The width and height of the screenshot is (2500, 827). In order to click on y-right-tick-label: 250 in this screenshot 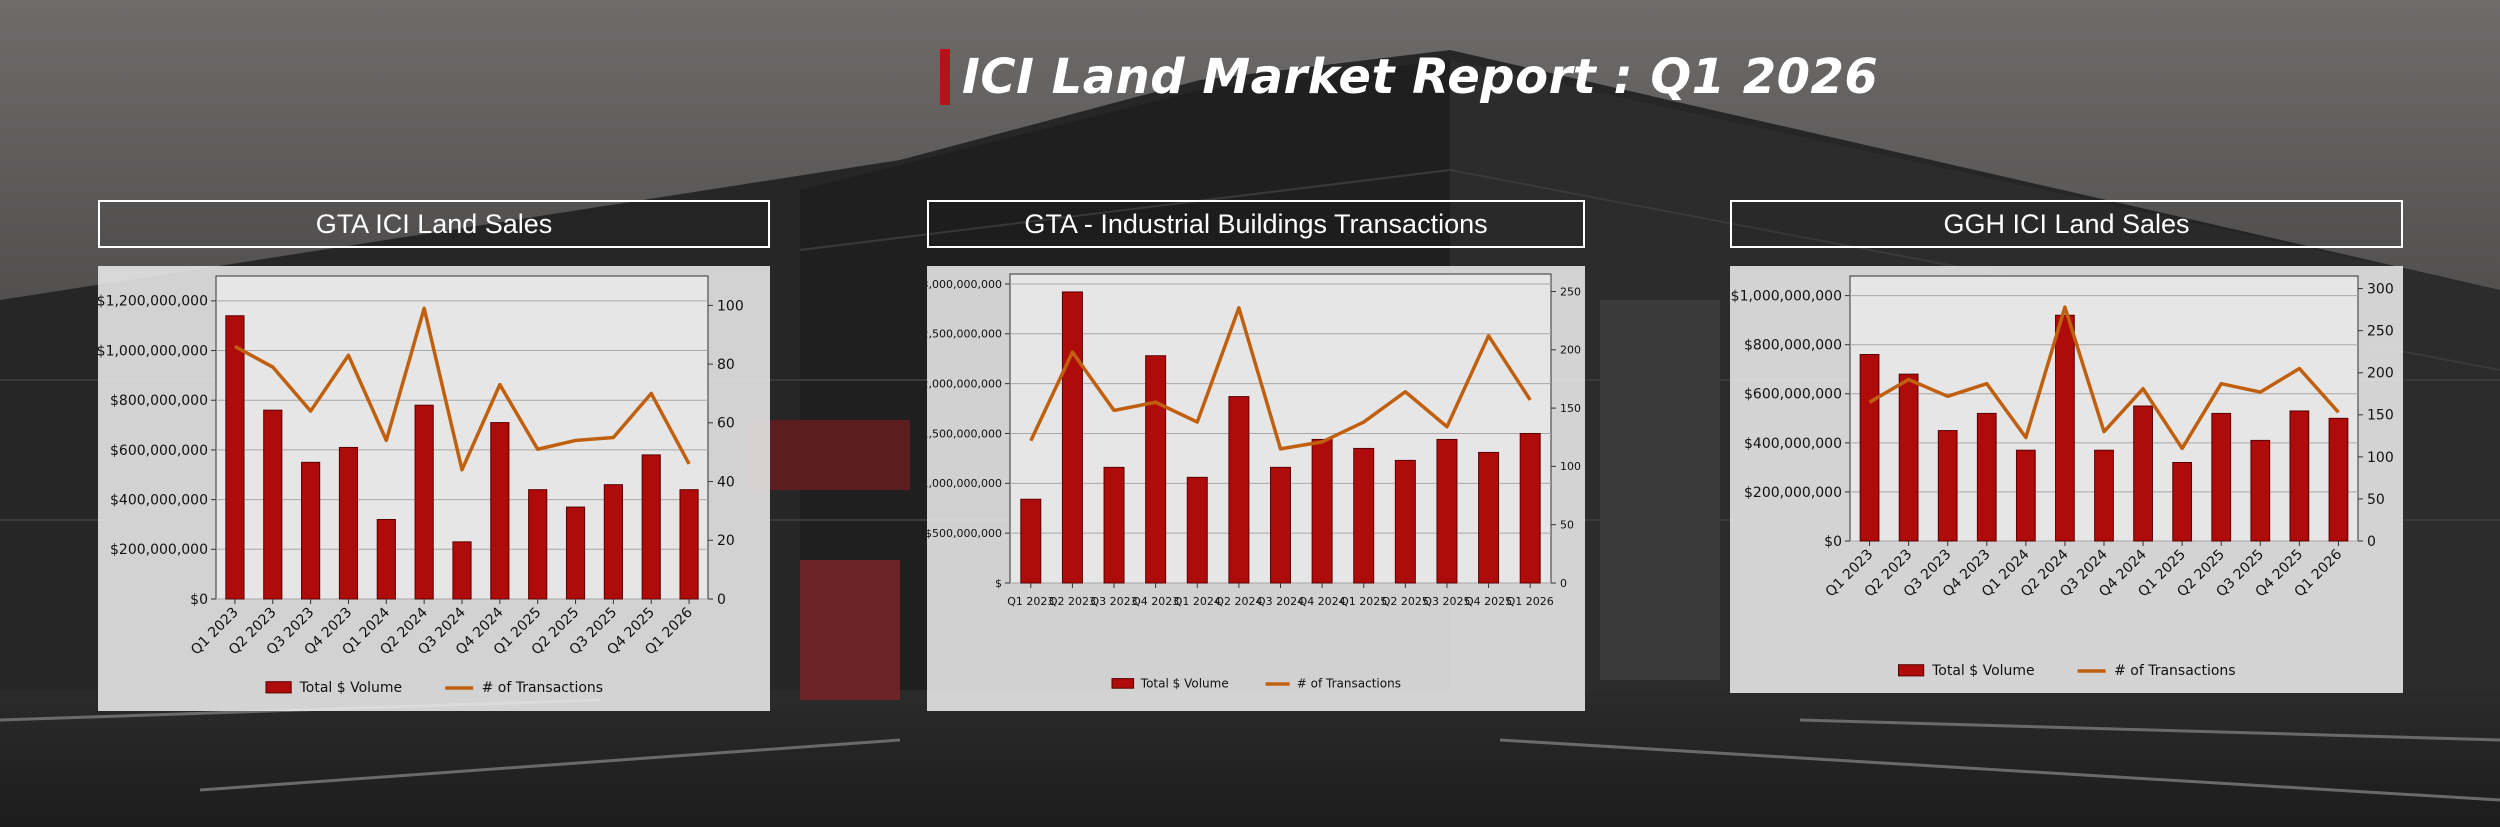, I will do `click(1570, 291)`.